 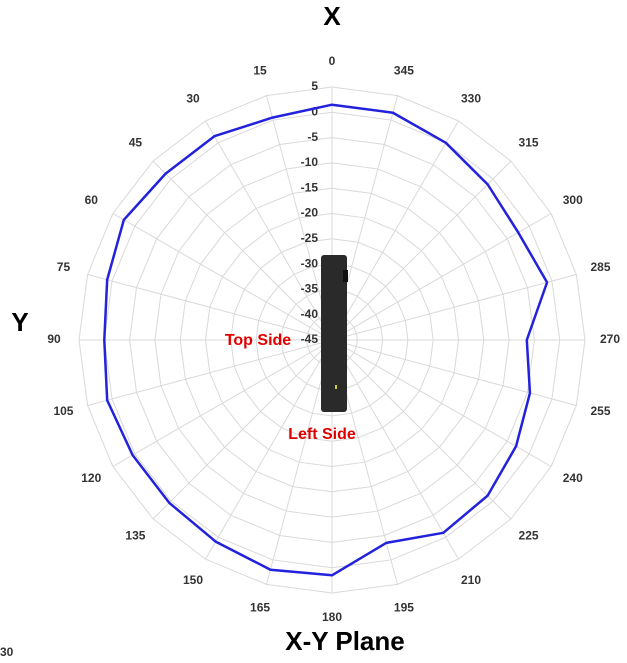 I want to click on device, so click(x=334, y=333).